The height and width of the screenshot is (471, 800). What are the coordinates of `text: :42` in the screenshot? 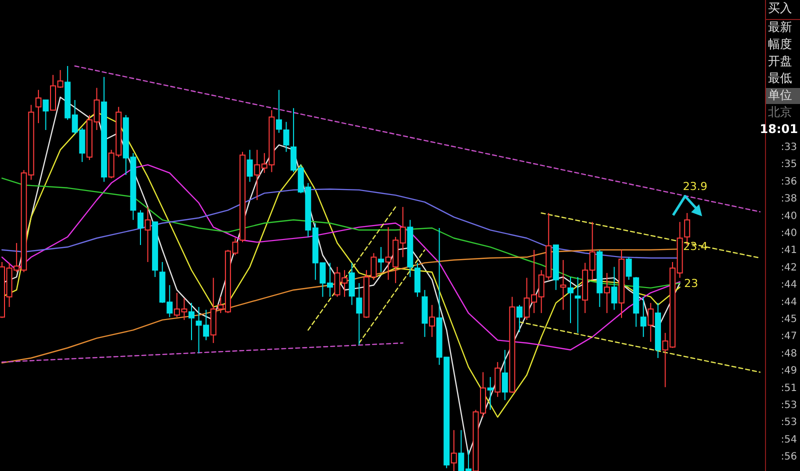 It's located at (788, 268).